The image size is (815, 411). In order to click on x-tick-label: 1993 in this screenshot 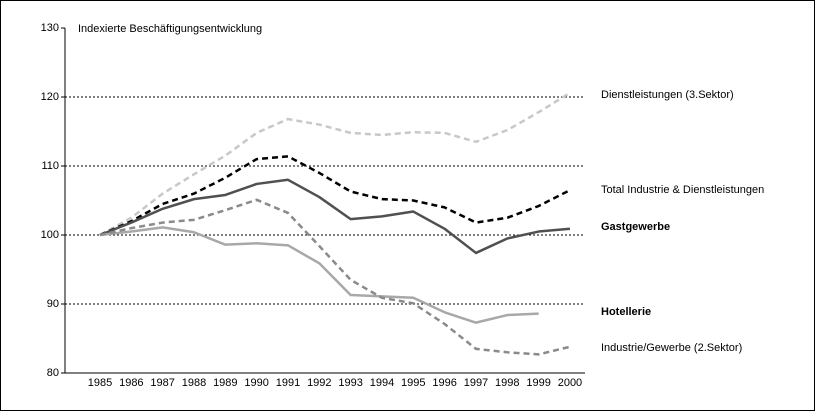, I will do `click(350, 383)`.